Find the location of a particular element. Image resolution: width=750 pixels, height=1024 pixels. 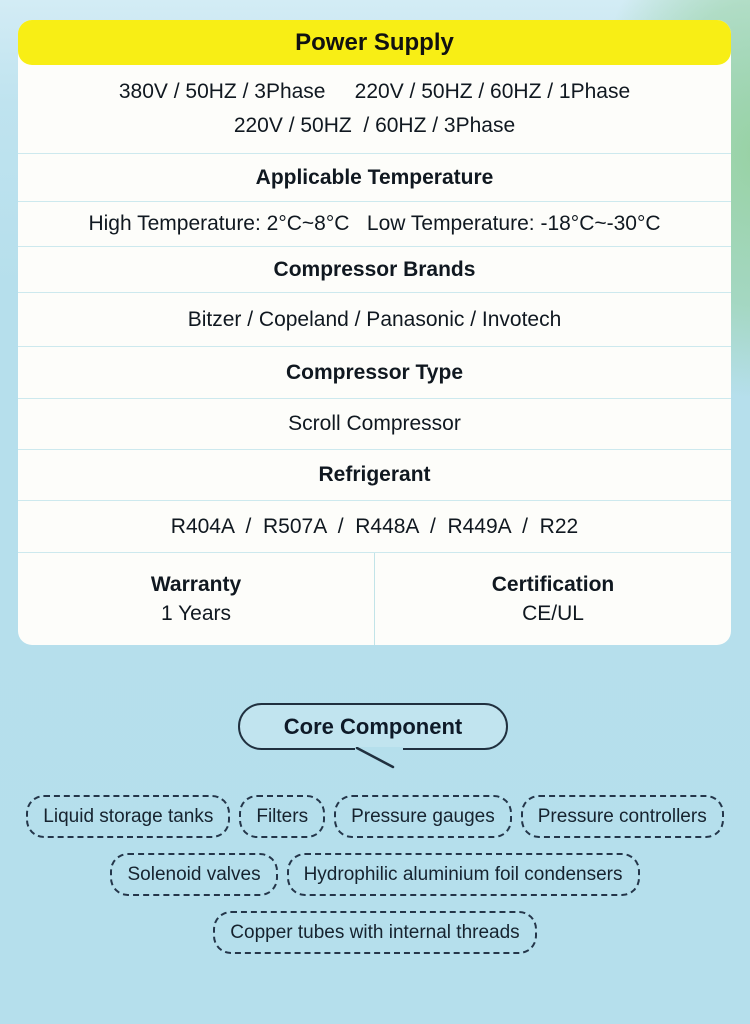

spec-table-title: Power Supply is located at coordinates (374, 42).